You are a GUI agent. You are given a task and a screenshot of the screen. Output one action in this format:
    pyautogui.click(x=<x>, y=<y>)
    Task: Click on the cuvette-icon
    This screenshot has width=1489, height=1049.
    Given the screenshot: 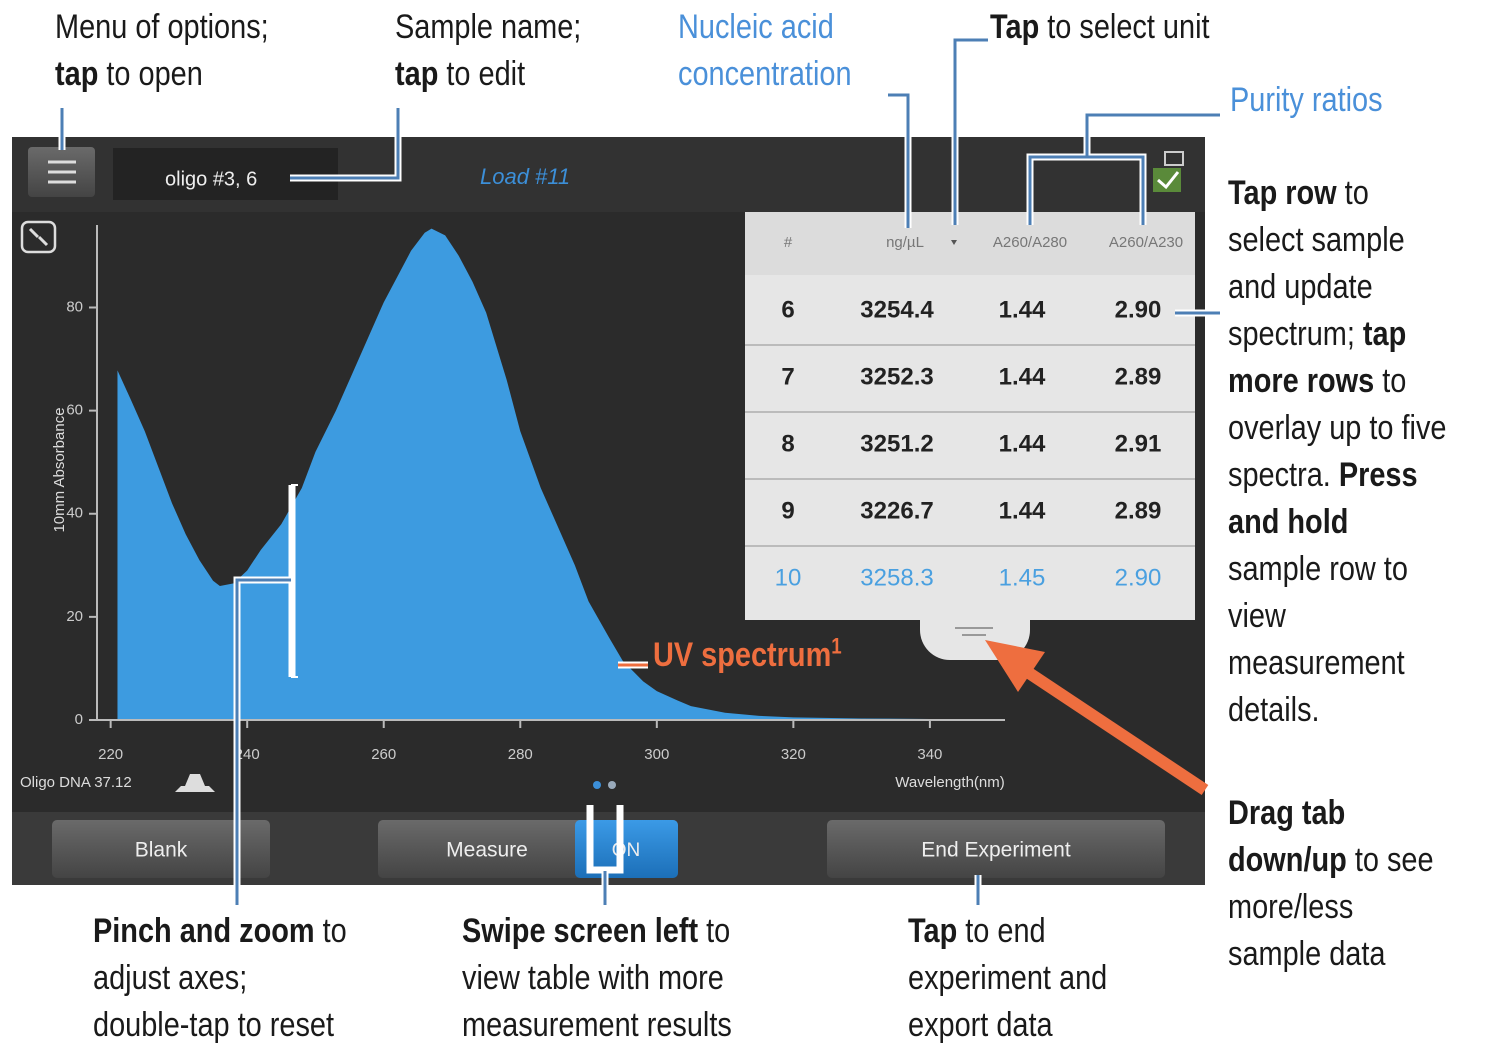 What is the action you would take?
    pyautogui.click(x=195, y=783)
    